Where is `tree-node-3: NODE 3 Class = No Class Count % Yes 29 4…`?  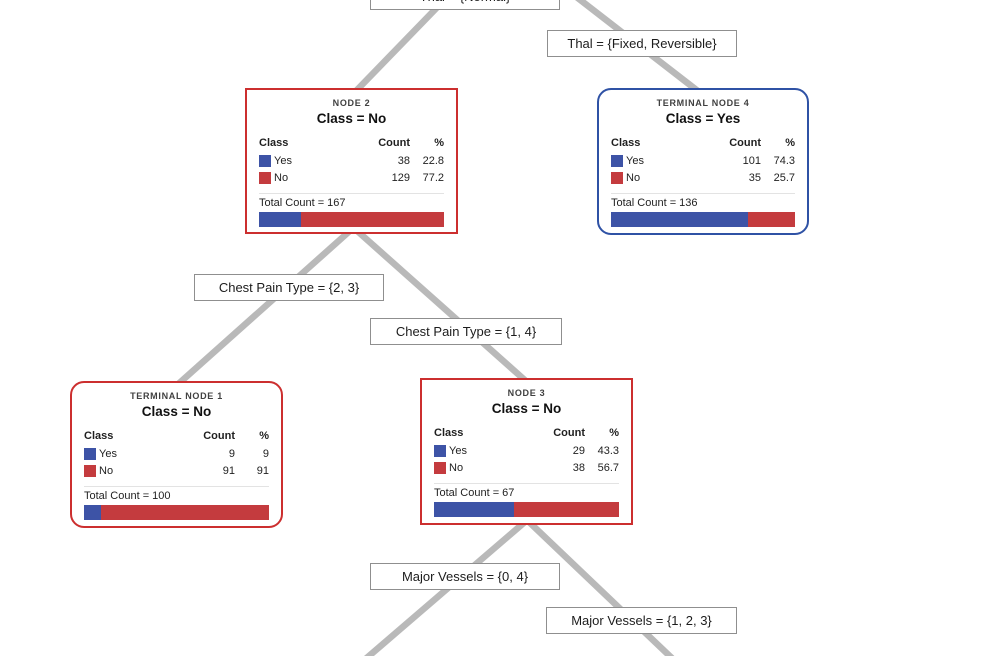
tree-node-3: NODE 3 Class = No Class Count % Yes 29 4… is located at coordinates (526, 451).